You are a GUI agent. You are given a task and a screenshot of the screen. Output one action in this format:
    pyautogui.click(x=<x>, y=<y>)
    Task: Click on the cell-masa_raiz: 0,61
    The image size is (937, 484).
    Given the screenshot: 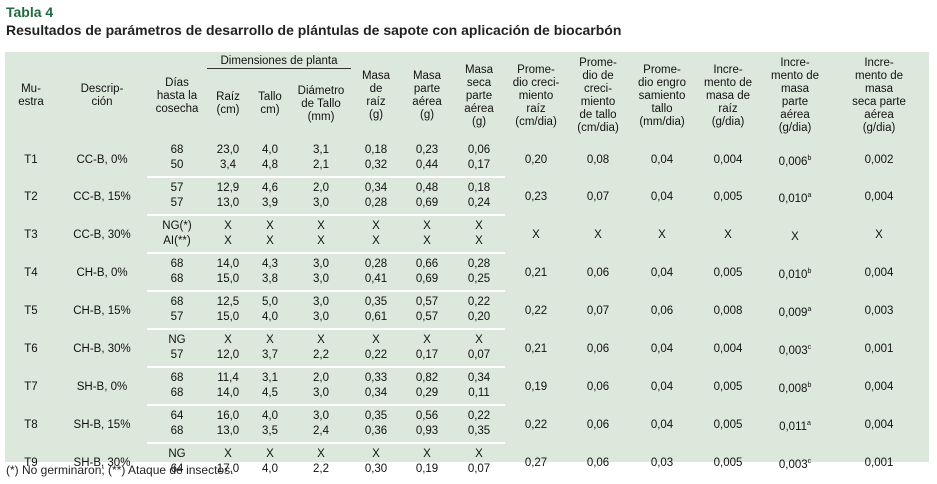 What is the action you would take?
    pyautogui.click(x=376, y=320)
    